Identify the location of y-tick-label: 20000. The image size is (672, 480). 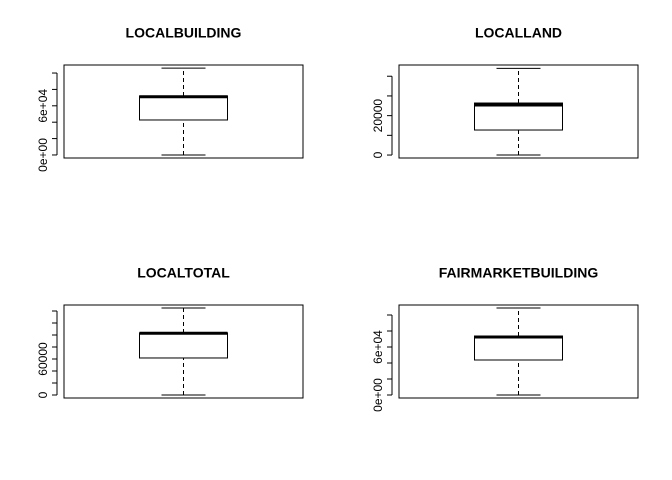
(378, 116).